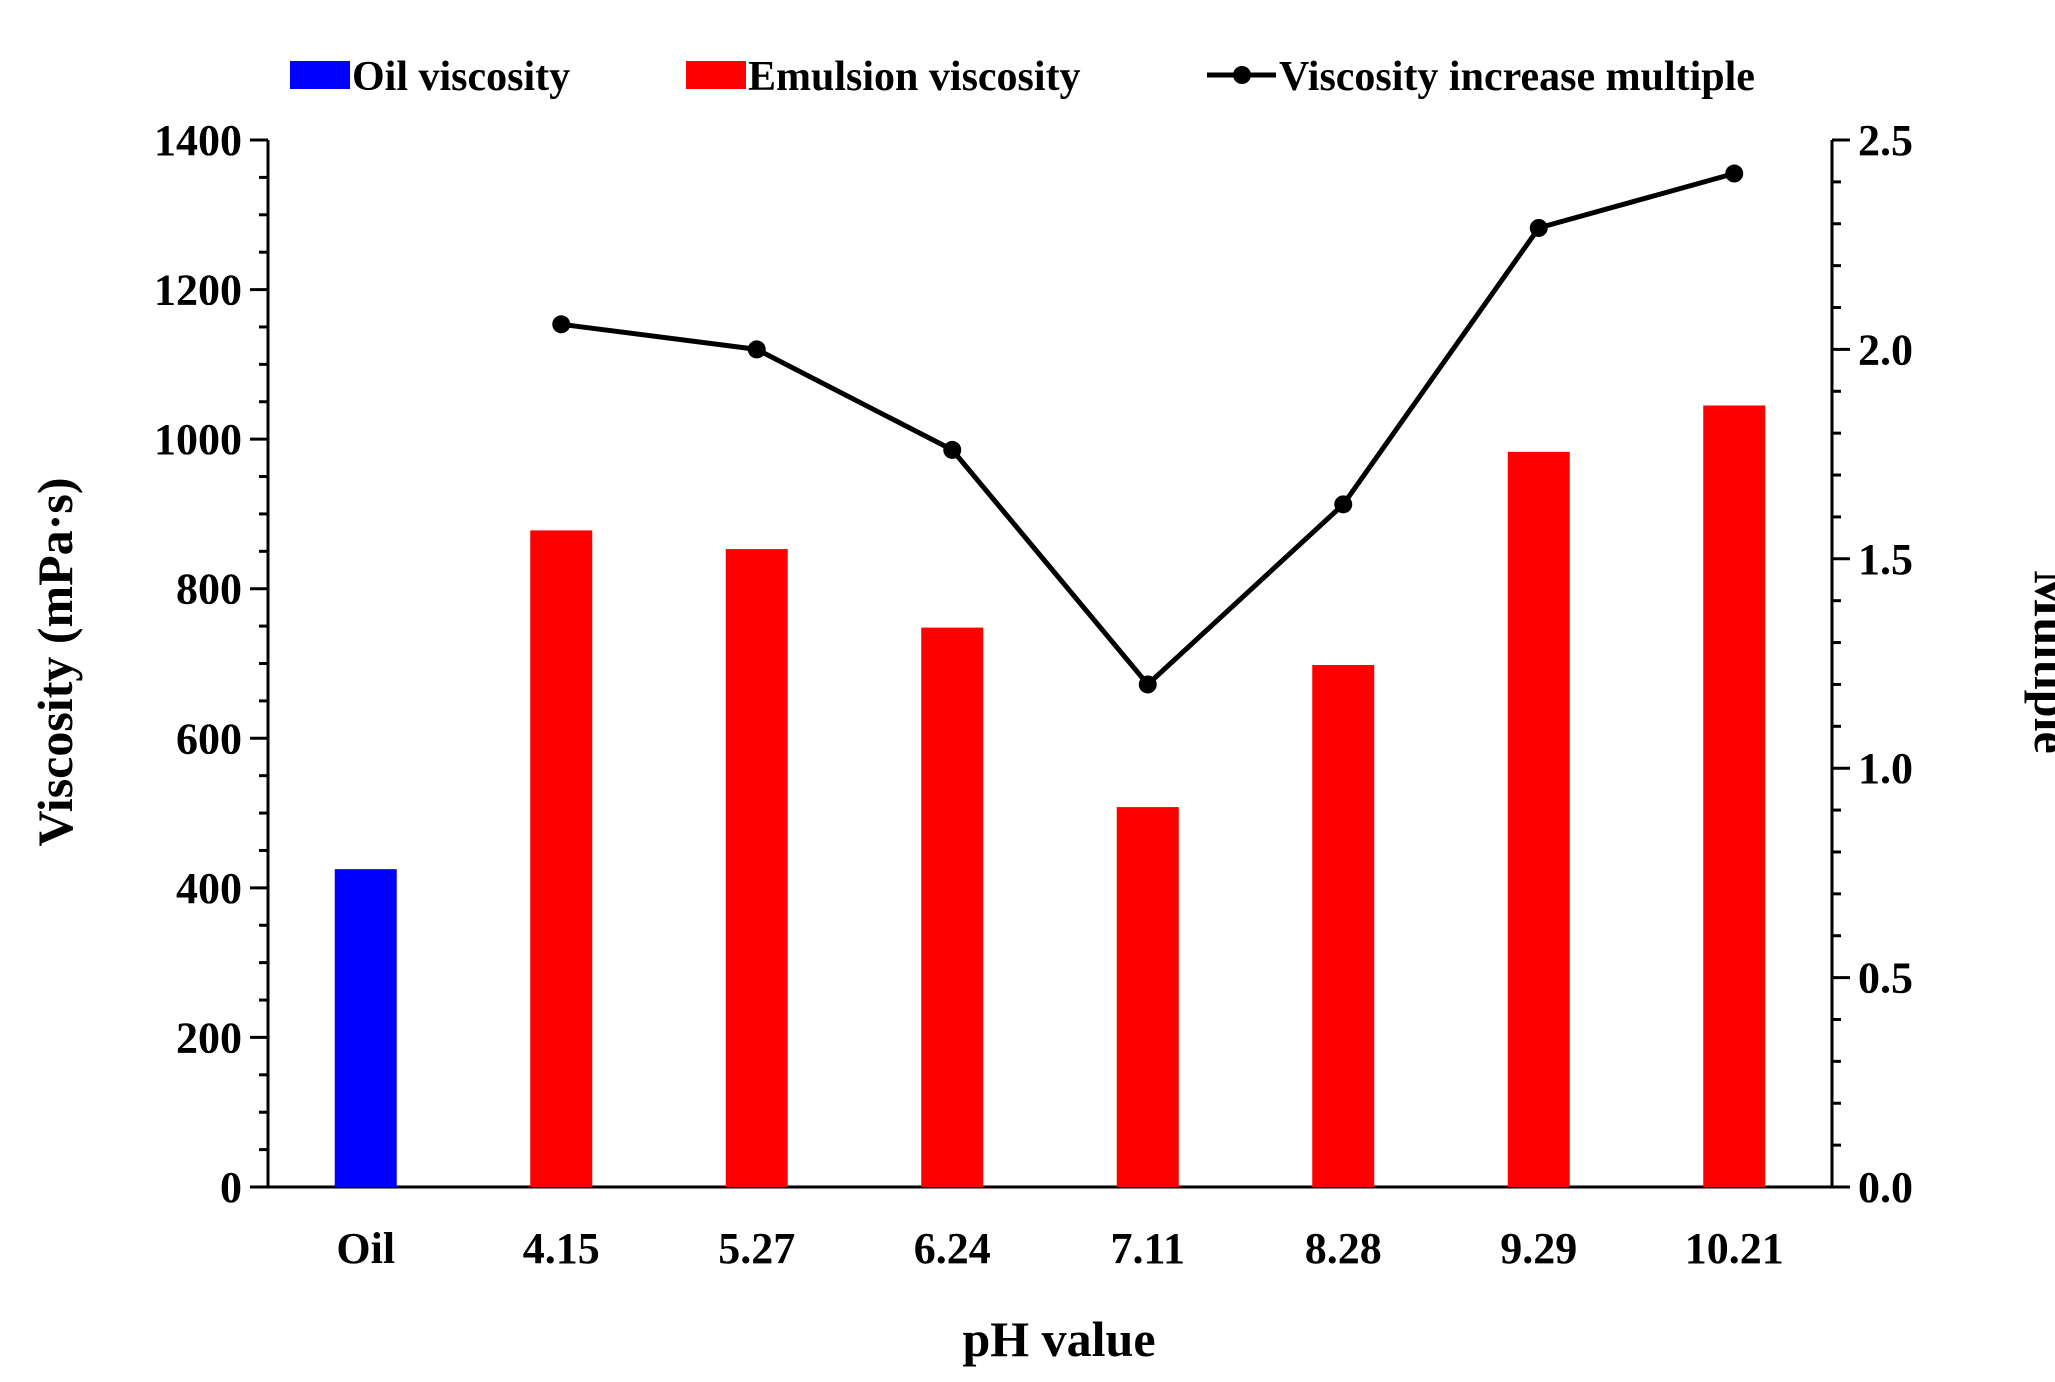 The image size is (2055, 1382). What do you see at coordinates (209, 738) in the screenshot?
I see `y-tick-label: 600` at bounding box center [209, 738].